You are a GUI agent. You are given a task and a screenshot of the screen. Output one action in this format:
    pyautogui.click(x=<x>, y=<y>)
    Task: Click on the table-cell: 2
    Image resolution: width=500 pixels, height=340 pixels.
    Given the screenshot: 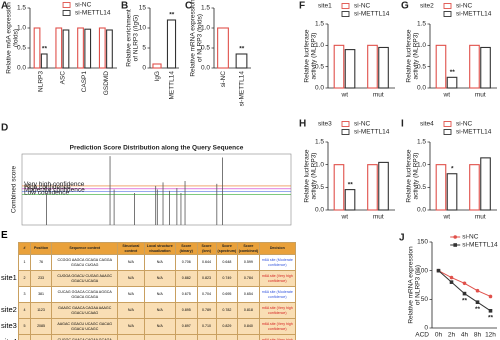 What is the action you would take?
    pyautogui.click(x=24, y=278)
    